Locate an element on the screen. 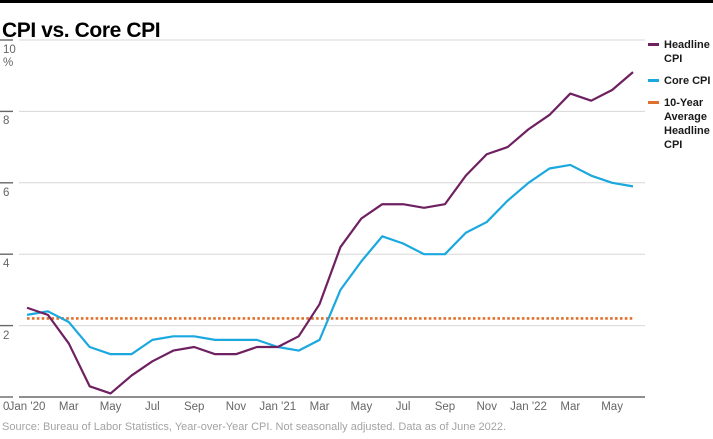 The image size is (713, 439). x-tick-label: Jan '20 is located at coordinates (27, 407).